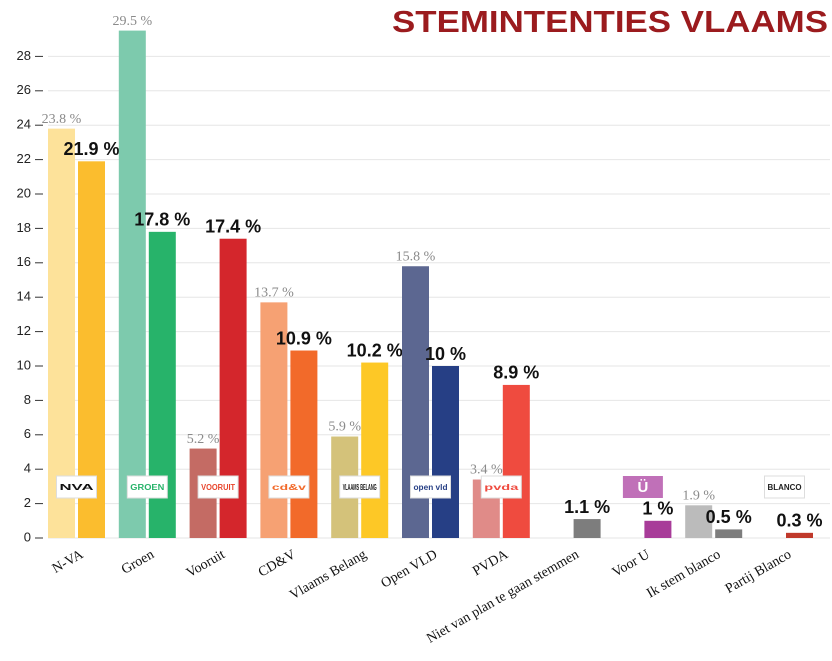 The image size is (832, 661). Describe the element at coordinates (416, 256) in the screenshot. I see `value-label: 15.8 %` at that location.